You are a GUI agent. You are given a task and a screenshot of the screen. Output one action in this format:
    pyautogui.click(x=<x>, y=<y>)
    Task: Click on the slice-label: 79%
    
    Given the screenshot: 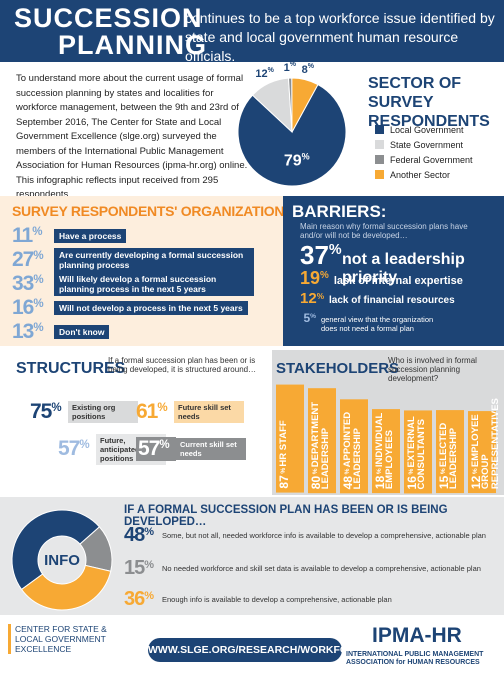 What is the action you would take?
    pyautogui.click(x=297, y=161)
    